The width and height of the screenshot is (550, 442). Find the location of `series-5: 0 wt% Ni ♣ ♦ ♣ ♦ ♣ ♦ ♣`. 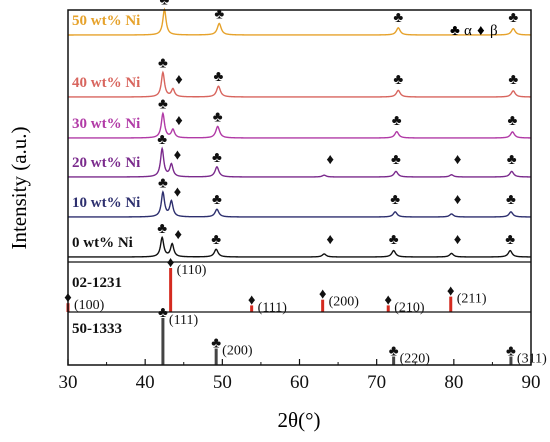

series-5: 0 wt% Ni ♣ ♦ ♣ ♦ ♣ ♦ ♣ is located at coordinates (300, 239).